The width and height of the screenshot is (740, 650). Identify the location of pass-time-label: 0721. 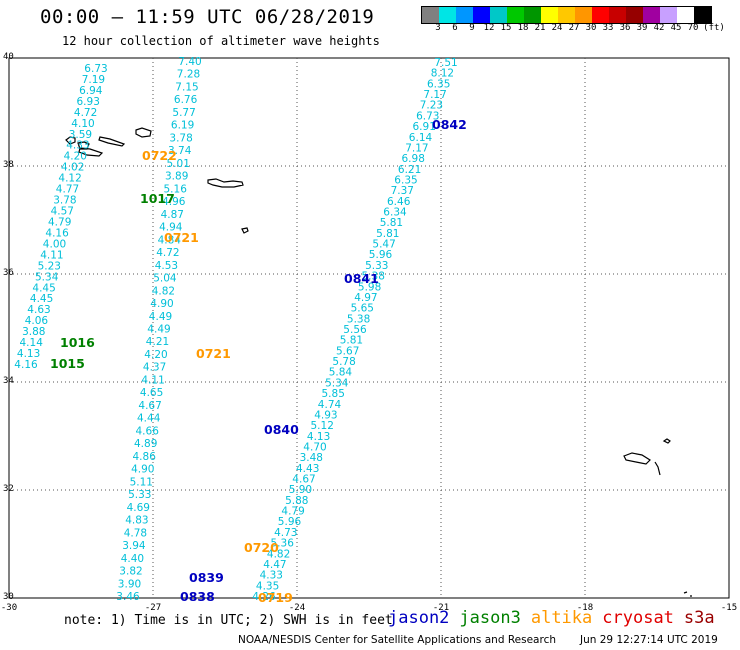
(181, 237).